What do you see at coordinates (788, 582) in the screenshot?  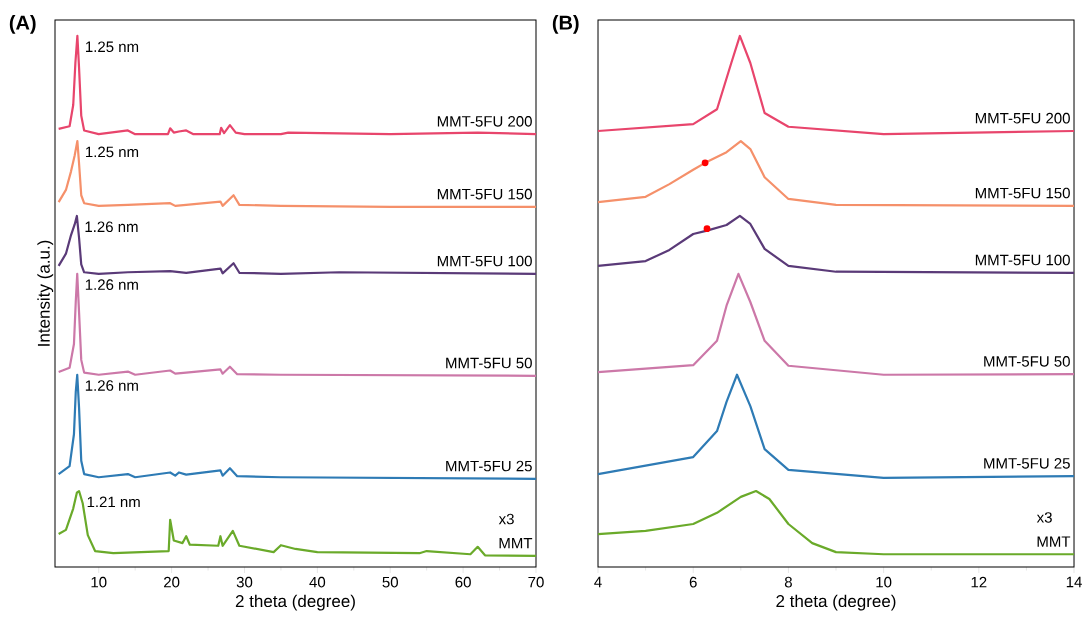 I see `x-tick-label: 8` at bounding box center [788, 582].